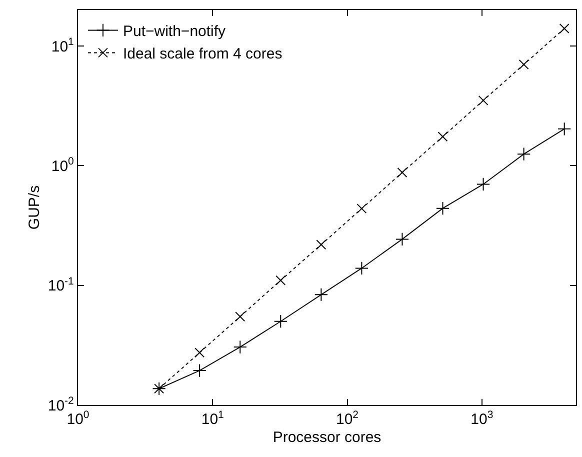 This screenshot has height=457, width=582. Describe the element at coordinates (482, 418) in the screenshot. I see `x-tick-label: 10$^{3}$` at that location.